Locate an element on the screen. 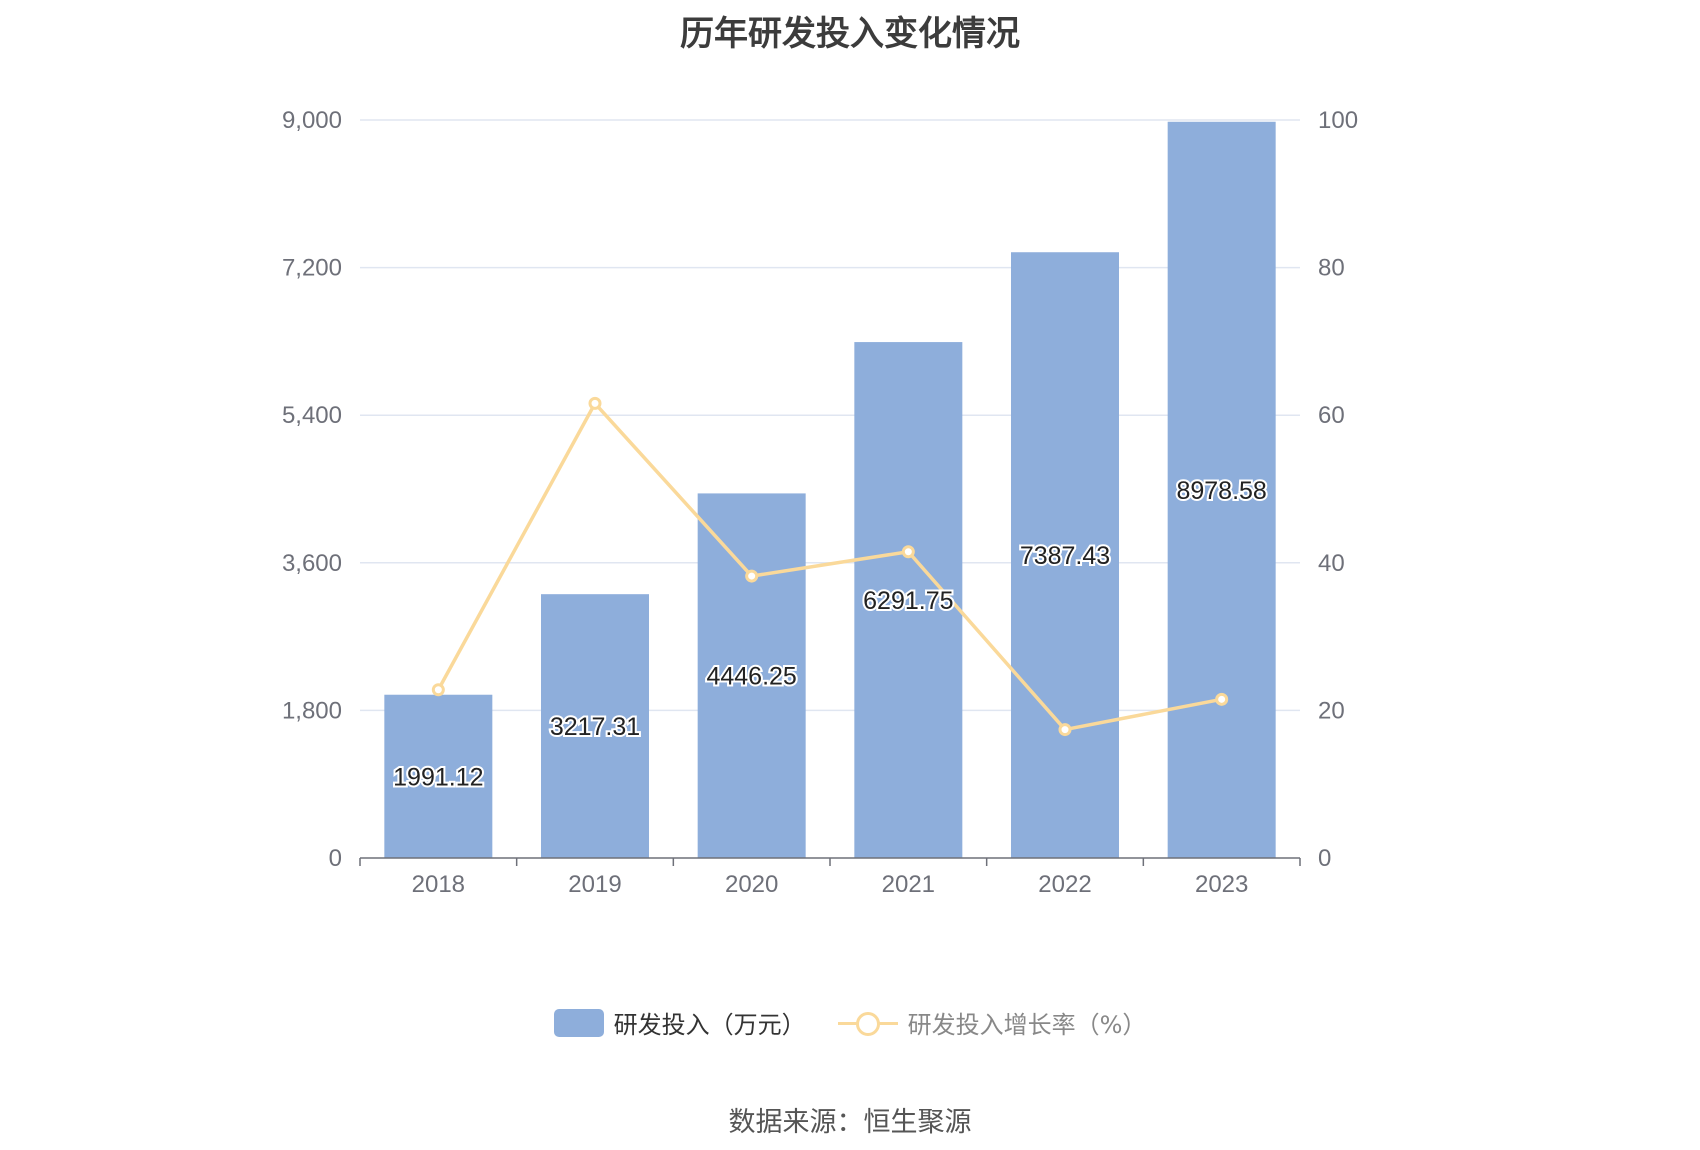  y-right-tick-label: 0 is located at coordinates (1324, 858).